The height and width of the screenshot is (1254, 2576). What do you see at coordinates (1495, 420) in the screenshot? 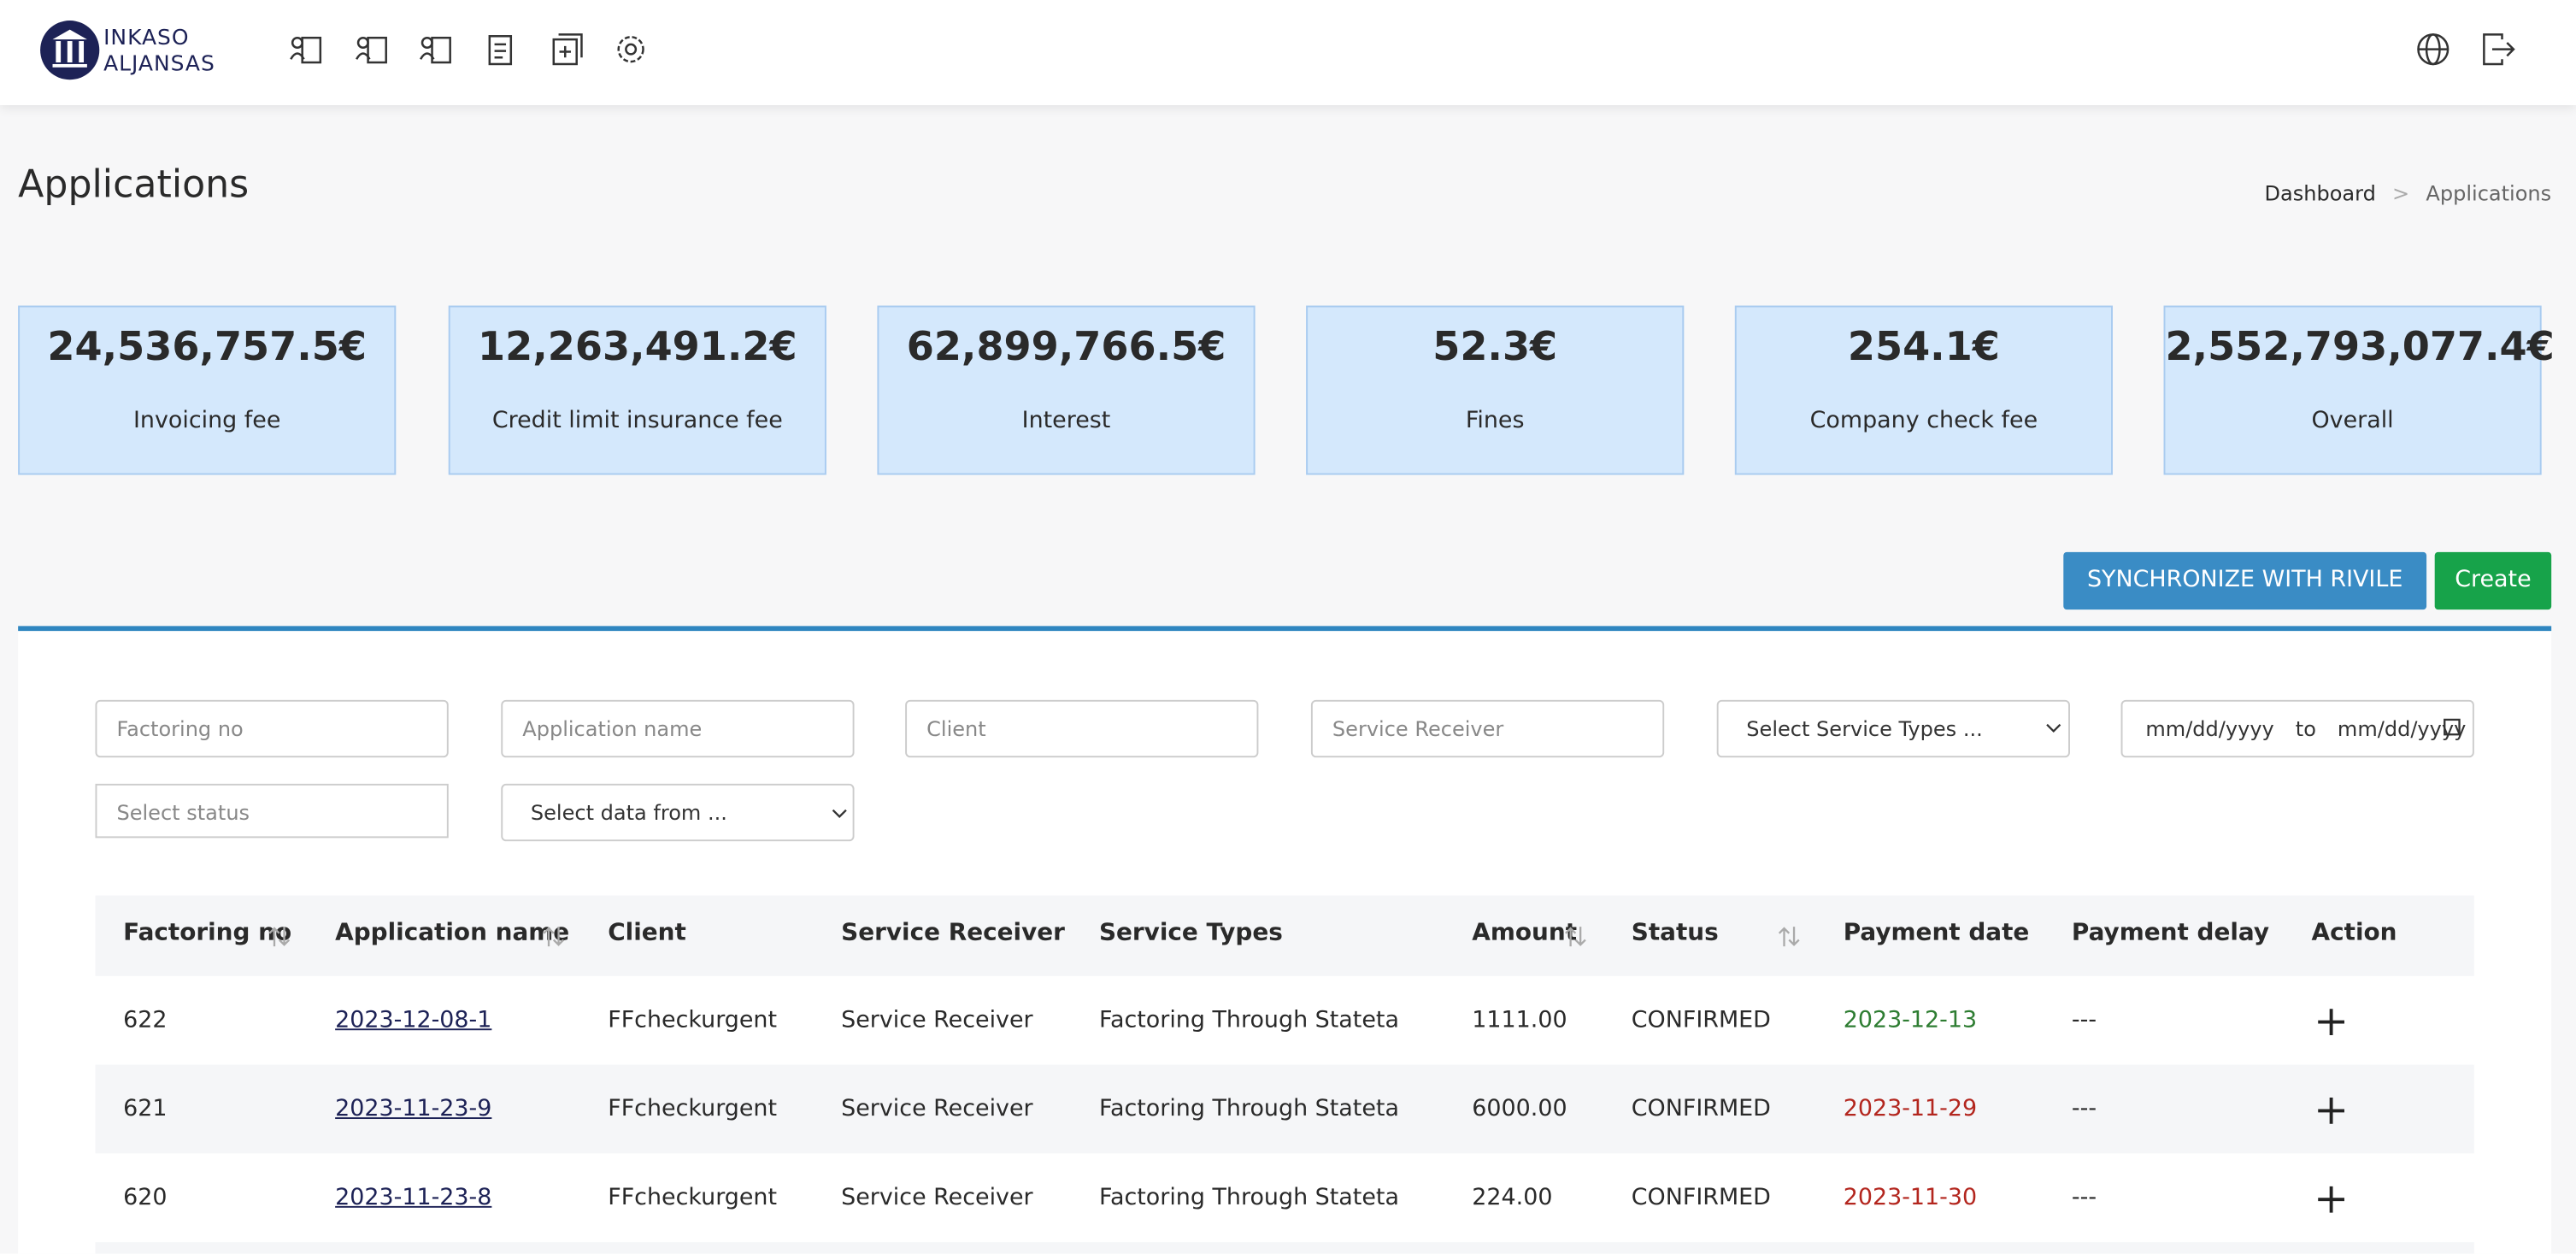
I see `stat-label: Fines` at bounding box center [1495, 420].